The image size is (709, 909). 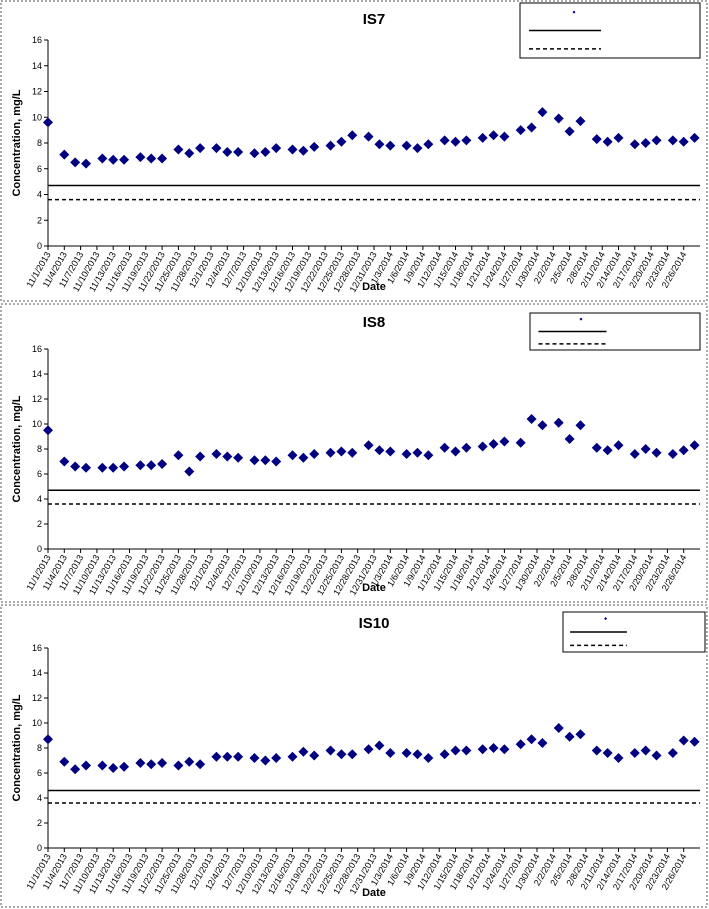 I want to click on y-axis-label: Concentration, mg/L, so click(x=17, y=747).